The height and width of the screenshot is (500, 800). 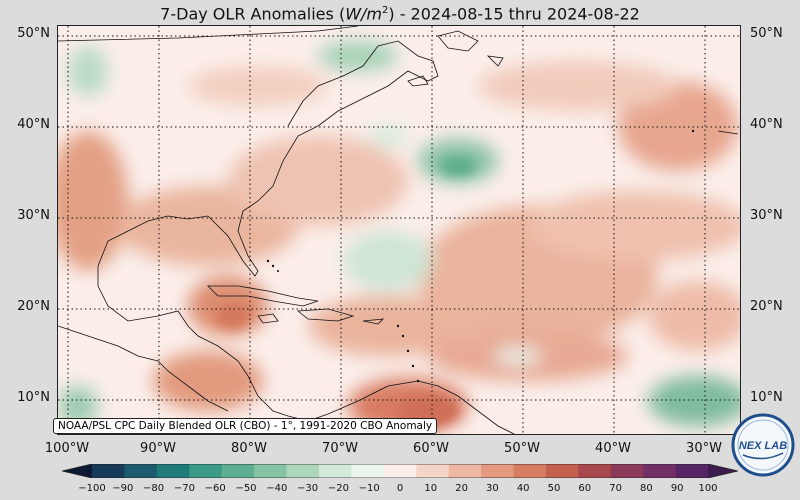 What do you see at coordinates (33, 124) in the screenshot?
I see `lat-label-40n-left: 40°N` at bounding box center [33, 124].